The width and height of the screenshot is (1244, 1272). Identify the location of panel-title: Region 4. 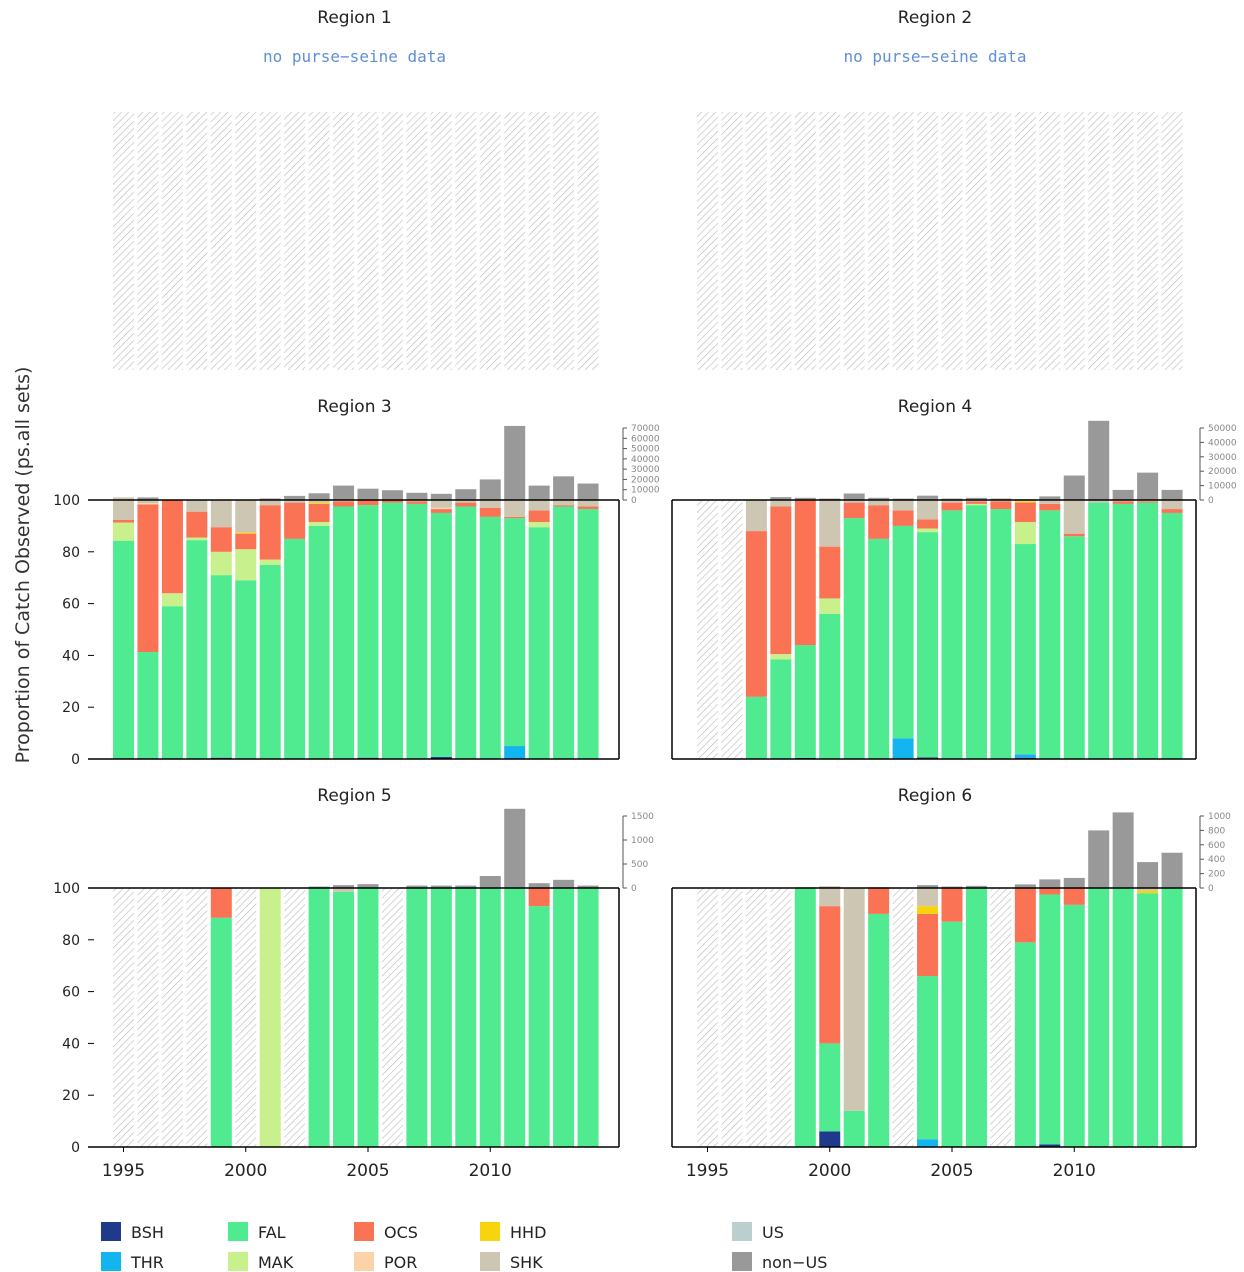
(935, 407).